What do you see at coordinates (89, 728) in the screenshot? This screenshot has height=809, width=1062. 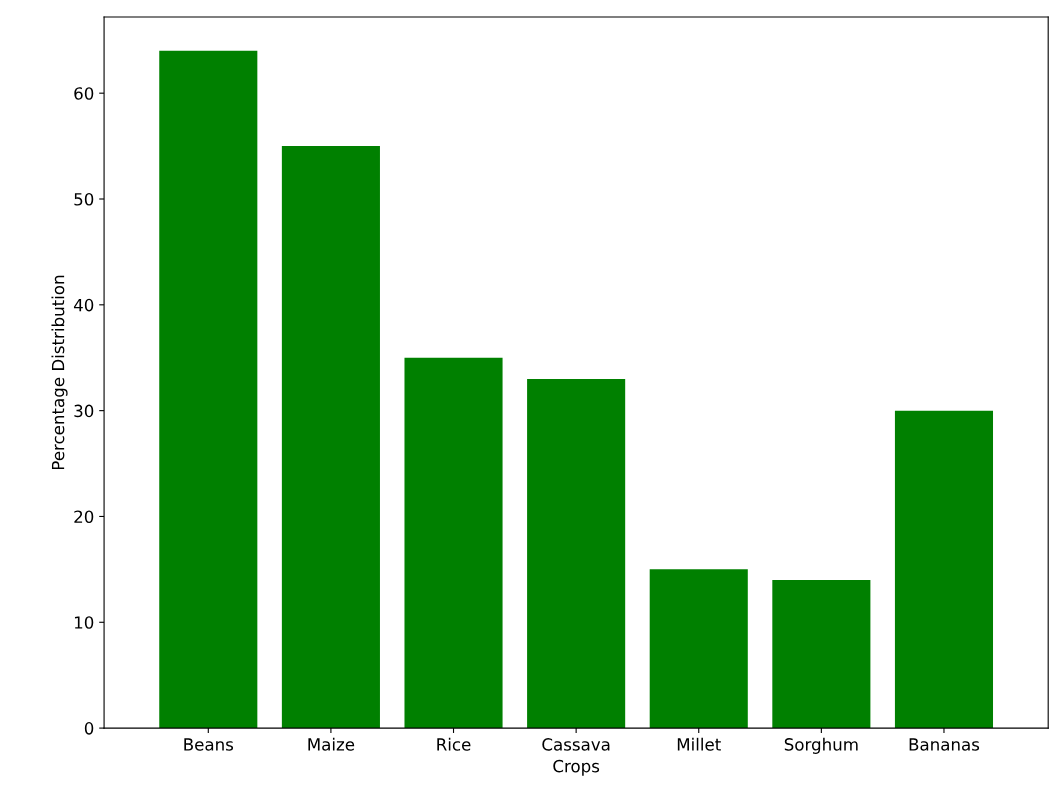 I see `y-tick-label: 0` at bounding box center [89, 728].